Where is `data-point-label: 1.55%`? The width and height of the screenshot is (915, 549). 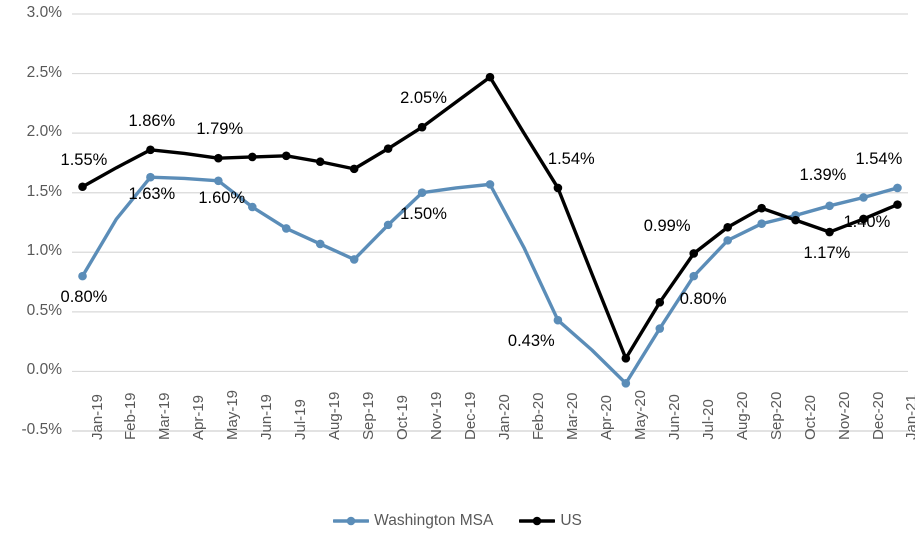 data-point-label: 1.55% is located at coordinates (84, 159).